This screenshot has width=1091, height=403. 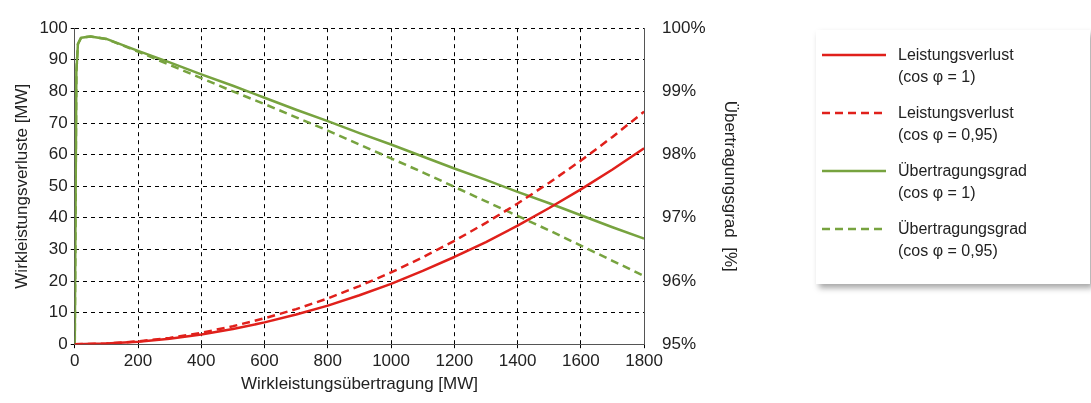 What do you see at coordinates (391, 361) in the screenshot?
I see `x-tick-label: 1000` at bounding box center [391, 361].